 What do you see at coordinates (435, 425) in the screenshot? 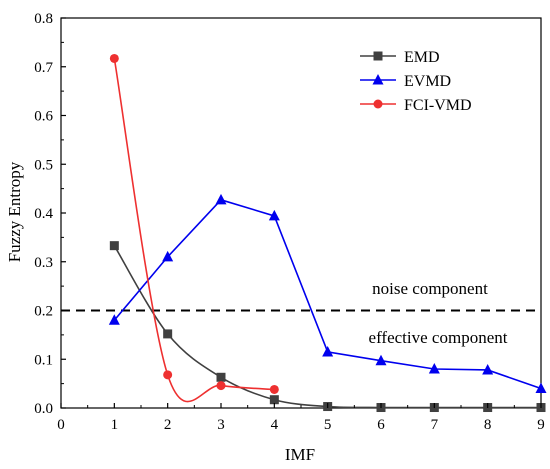
I see `x-tick-label: 7` at bounding box center [435, 425].